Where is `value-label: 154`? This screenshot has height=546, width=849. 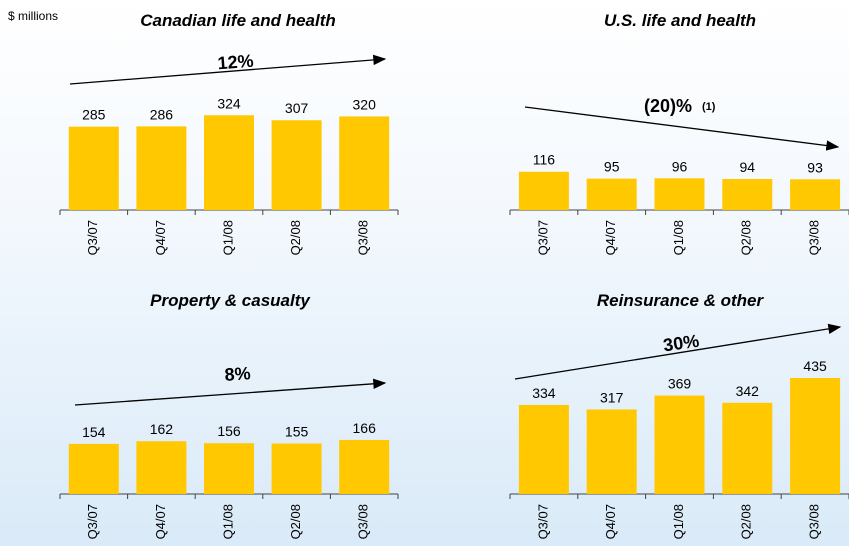
value-label: 154 is located at coordinates (94, 432).